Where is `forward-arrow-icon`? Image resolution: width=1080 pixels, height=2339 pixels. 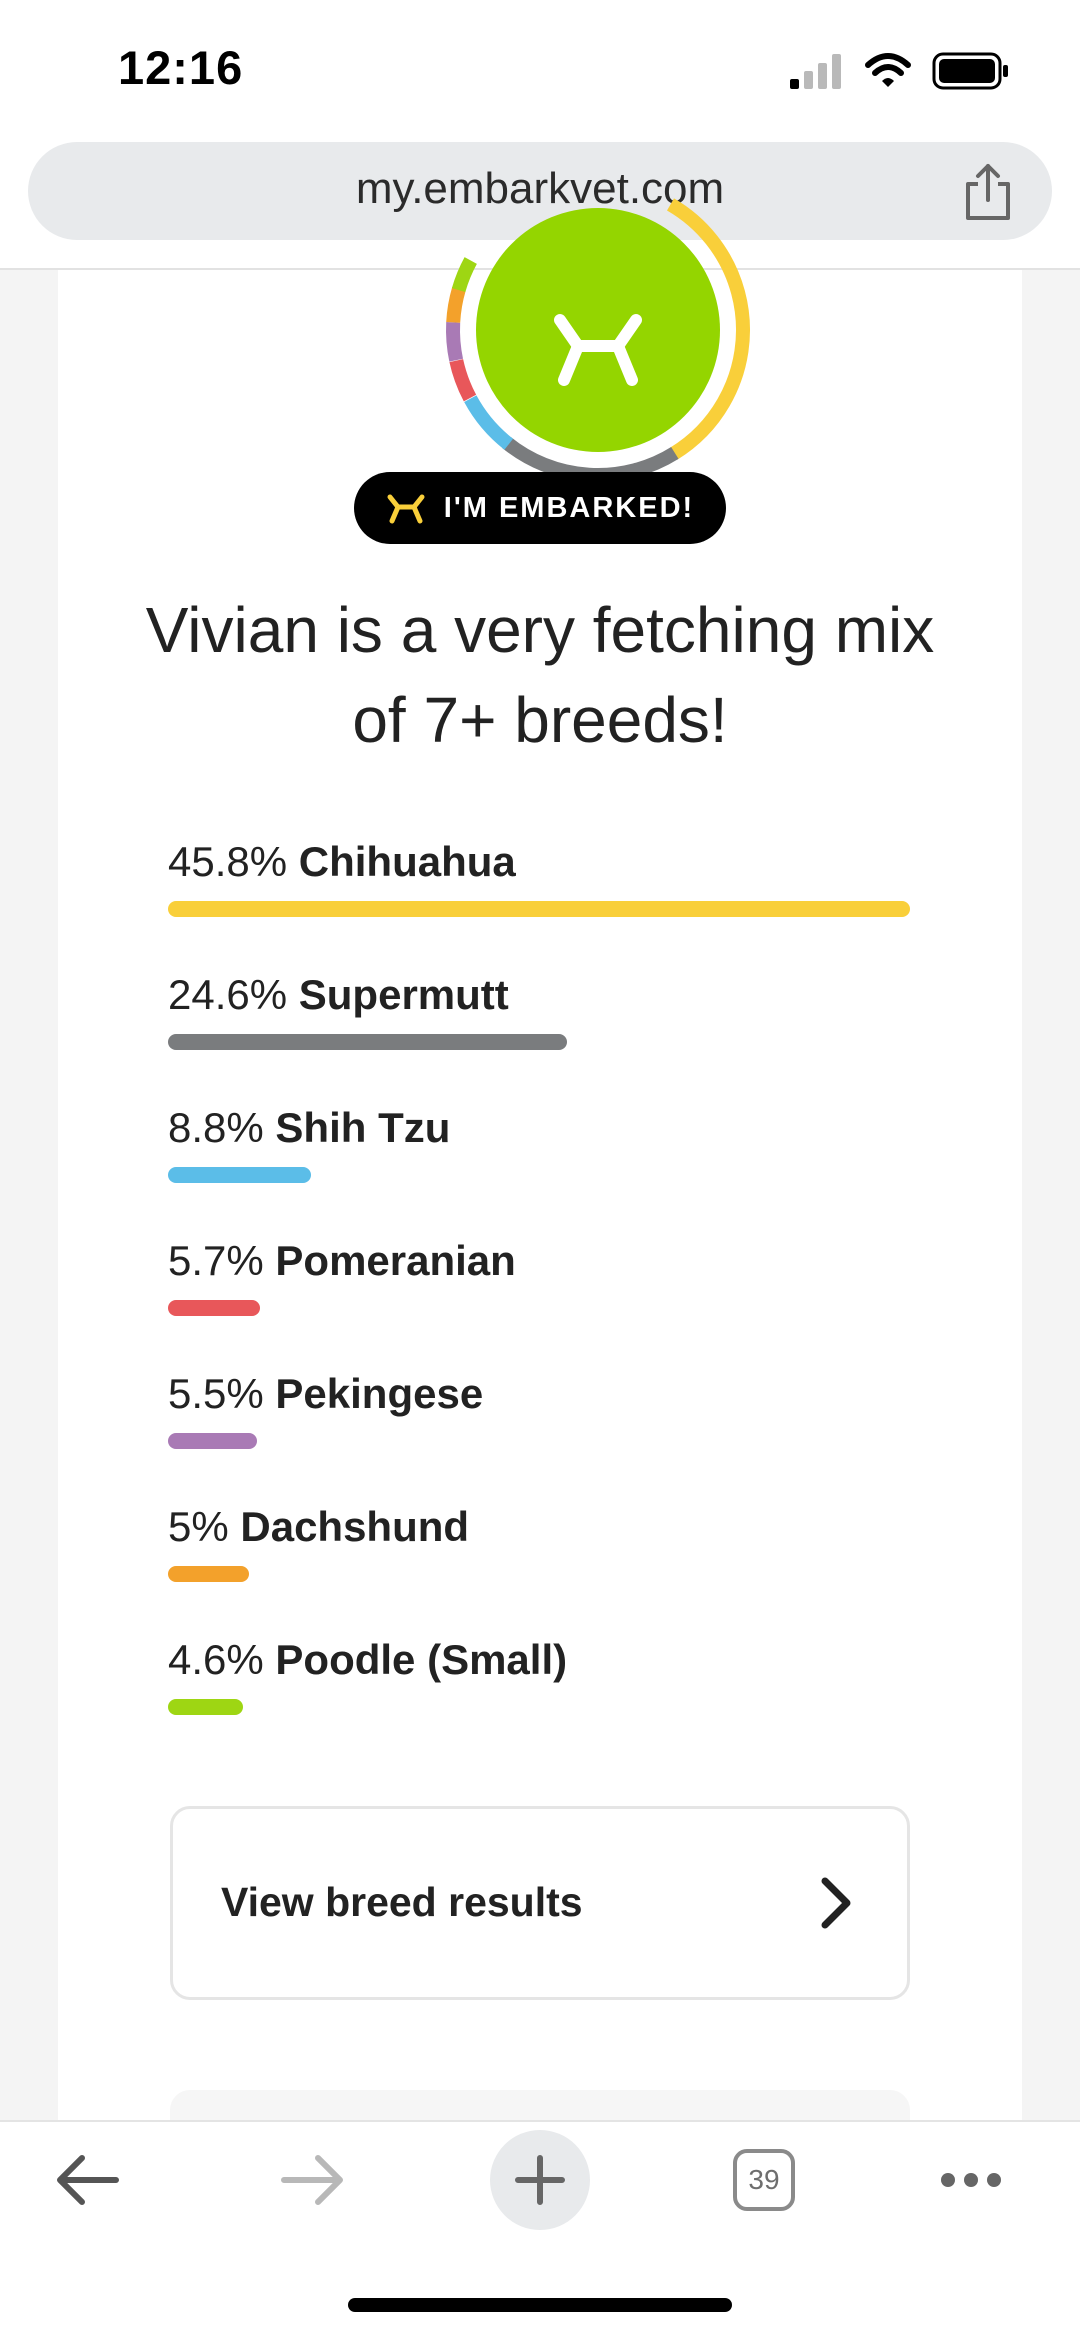 forward-arrow-icon is located at coordinates (313, 2180).